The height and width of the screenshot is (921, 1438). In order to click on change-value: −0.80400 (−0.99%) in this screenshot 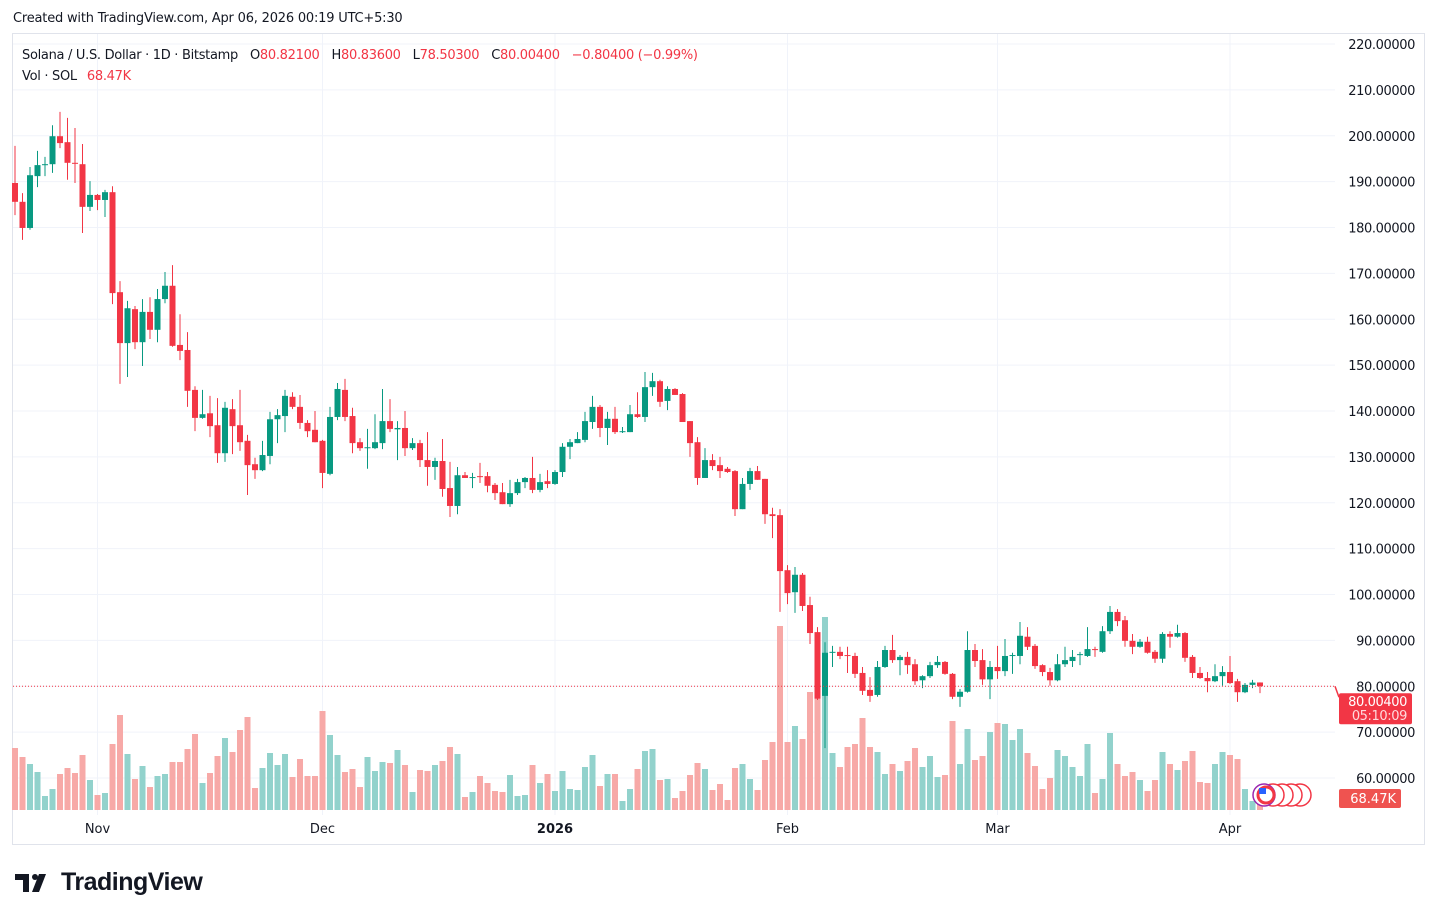, I will do `click(634, 55)`.